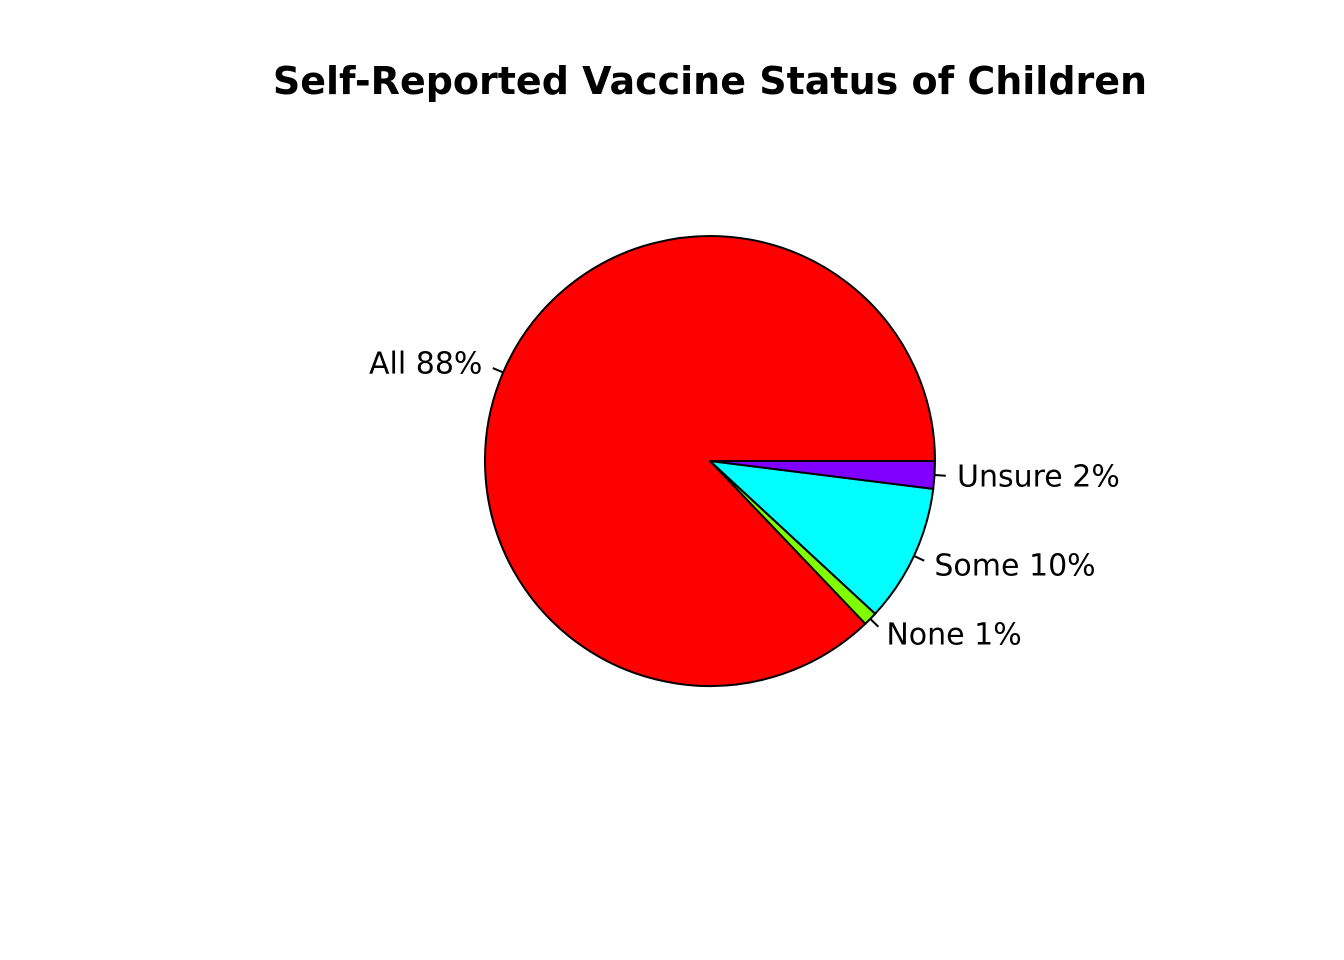 This screenshot has width=1344, height=960. What do you see at coordinates (1038, 476) in the screenshot?
I see `slice-label-unsure: Unsure 2%` at bounding box center [1038, 476].